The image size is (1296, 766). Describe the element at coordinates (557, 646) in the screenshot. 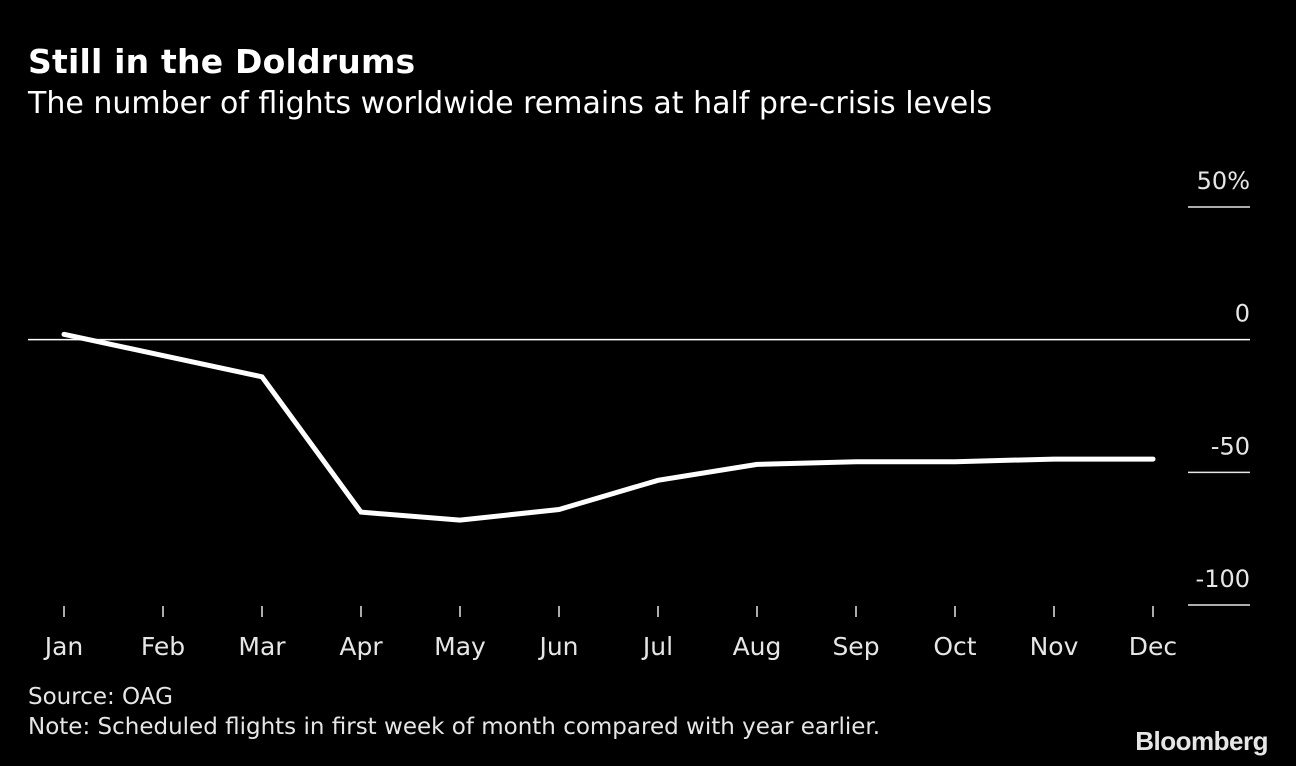

I see `x-tick-label: Jun` at that location.